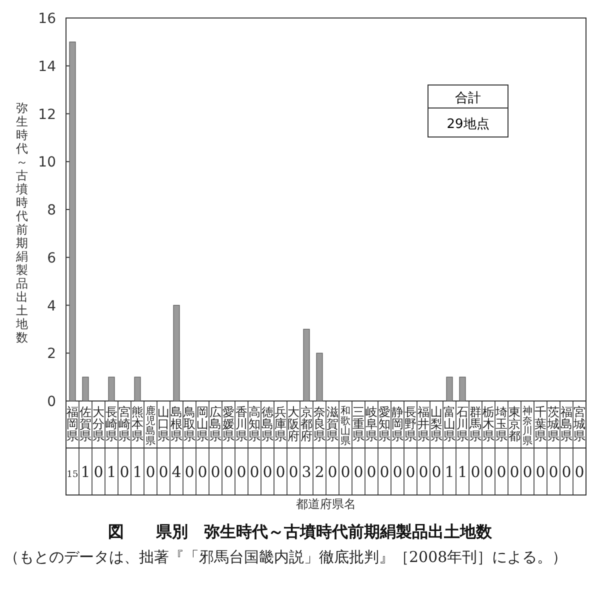 The image size is (600, 601). What do you see at coordinates (566, 424) in the screenshot?
I see `x-tick-label: 福島県` at bounding box center [566, 424].